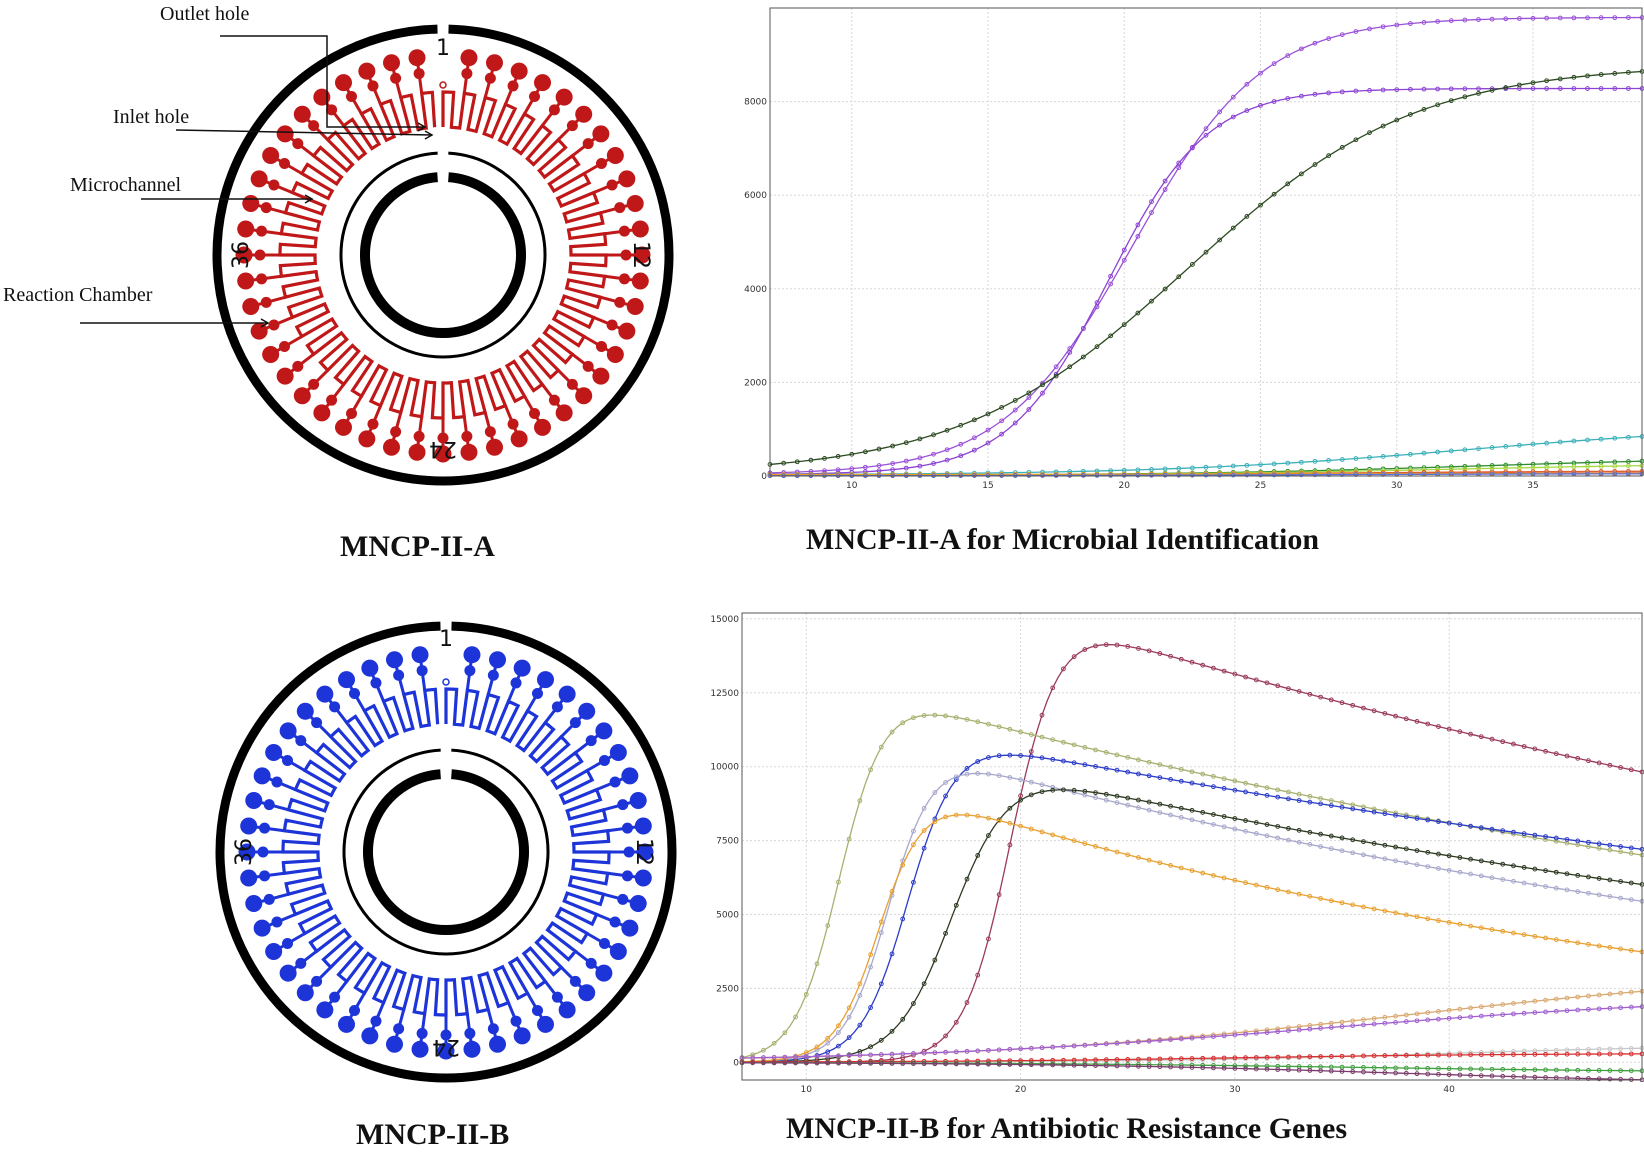  What do you see at coordinates (755, 383) in the screenshot?
I see `y-tick-label: 2000` at bounding box center [755, 383].